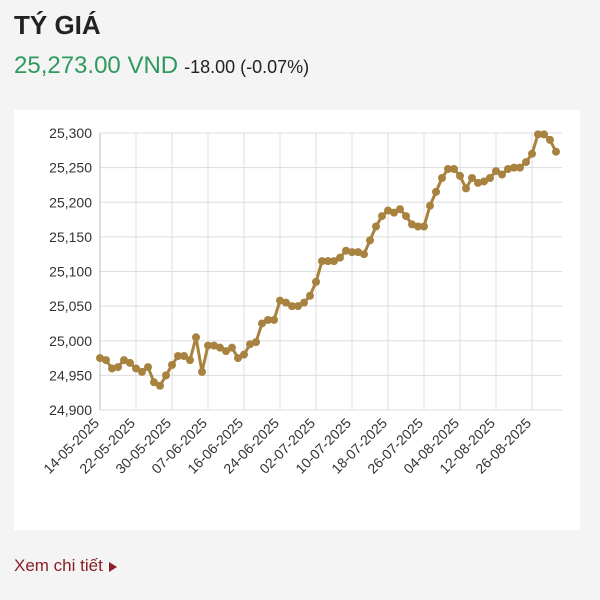  I want to click on title: TÝ GIÁ, so click(57, 25).